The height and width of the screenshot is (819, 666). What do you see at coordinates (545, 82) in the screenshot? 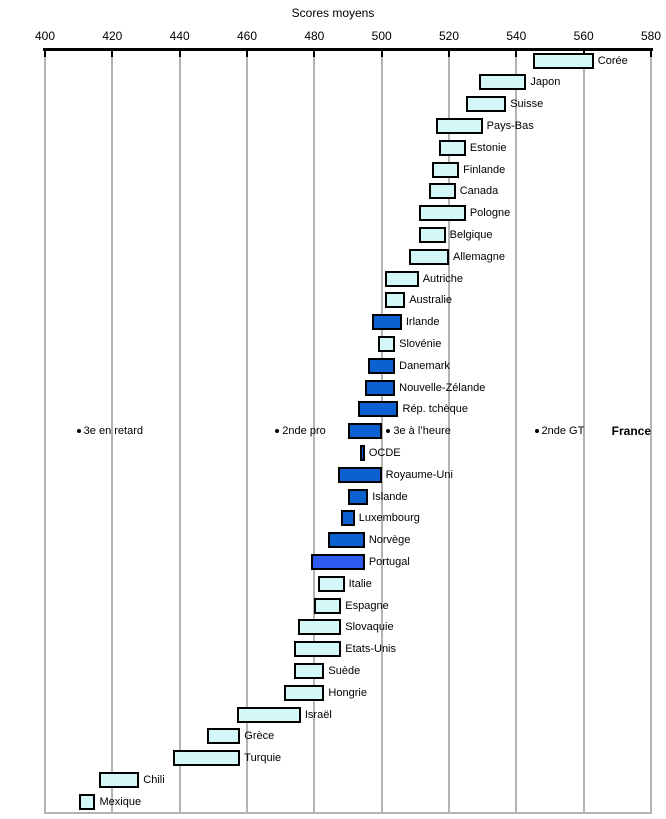
I see `bar-label: Japon` at bounding box center [545, 82].